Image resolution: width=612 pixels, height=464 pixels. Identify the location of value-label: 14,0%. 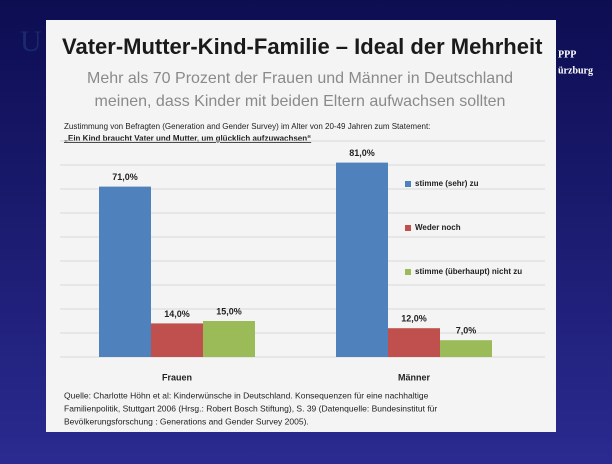
(177, 314).